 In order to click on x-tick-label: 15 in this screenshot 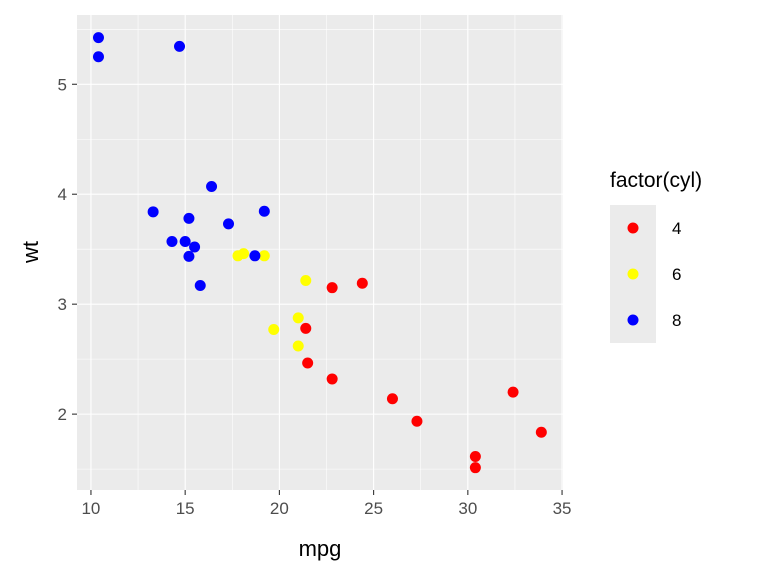, I will do `click(185, 508)`.